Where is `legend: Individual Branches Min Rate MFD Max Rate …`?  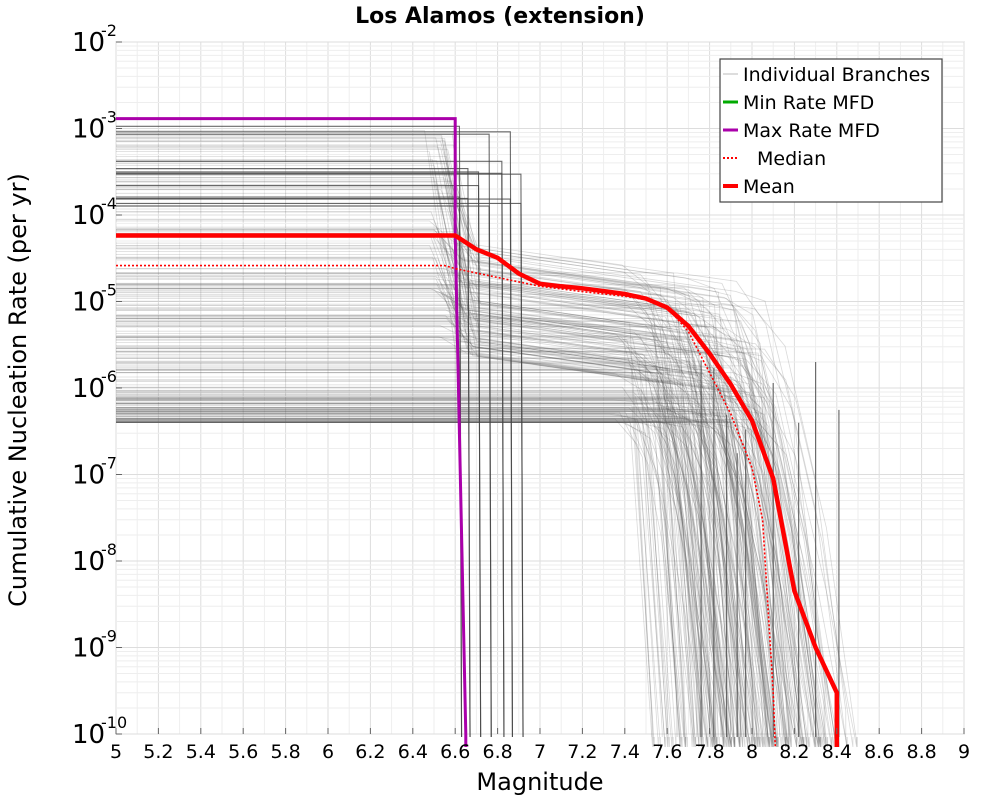 legend: Individual Branches Min Rate MFD Max Rate … is located at coordinates (831, 130).